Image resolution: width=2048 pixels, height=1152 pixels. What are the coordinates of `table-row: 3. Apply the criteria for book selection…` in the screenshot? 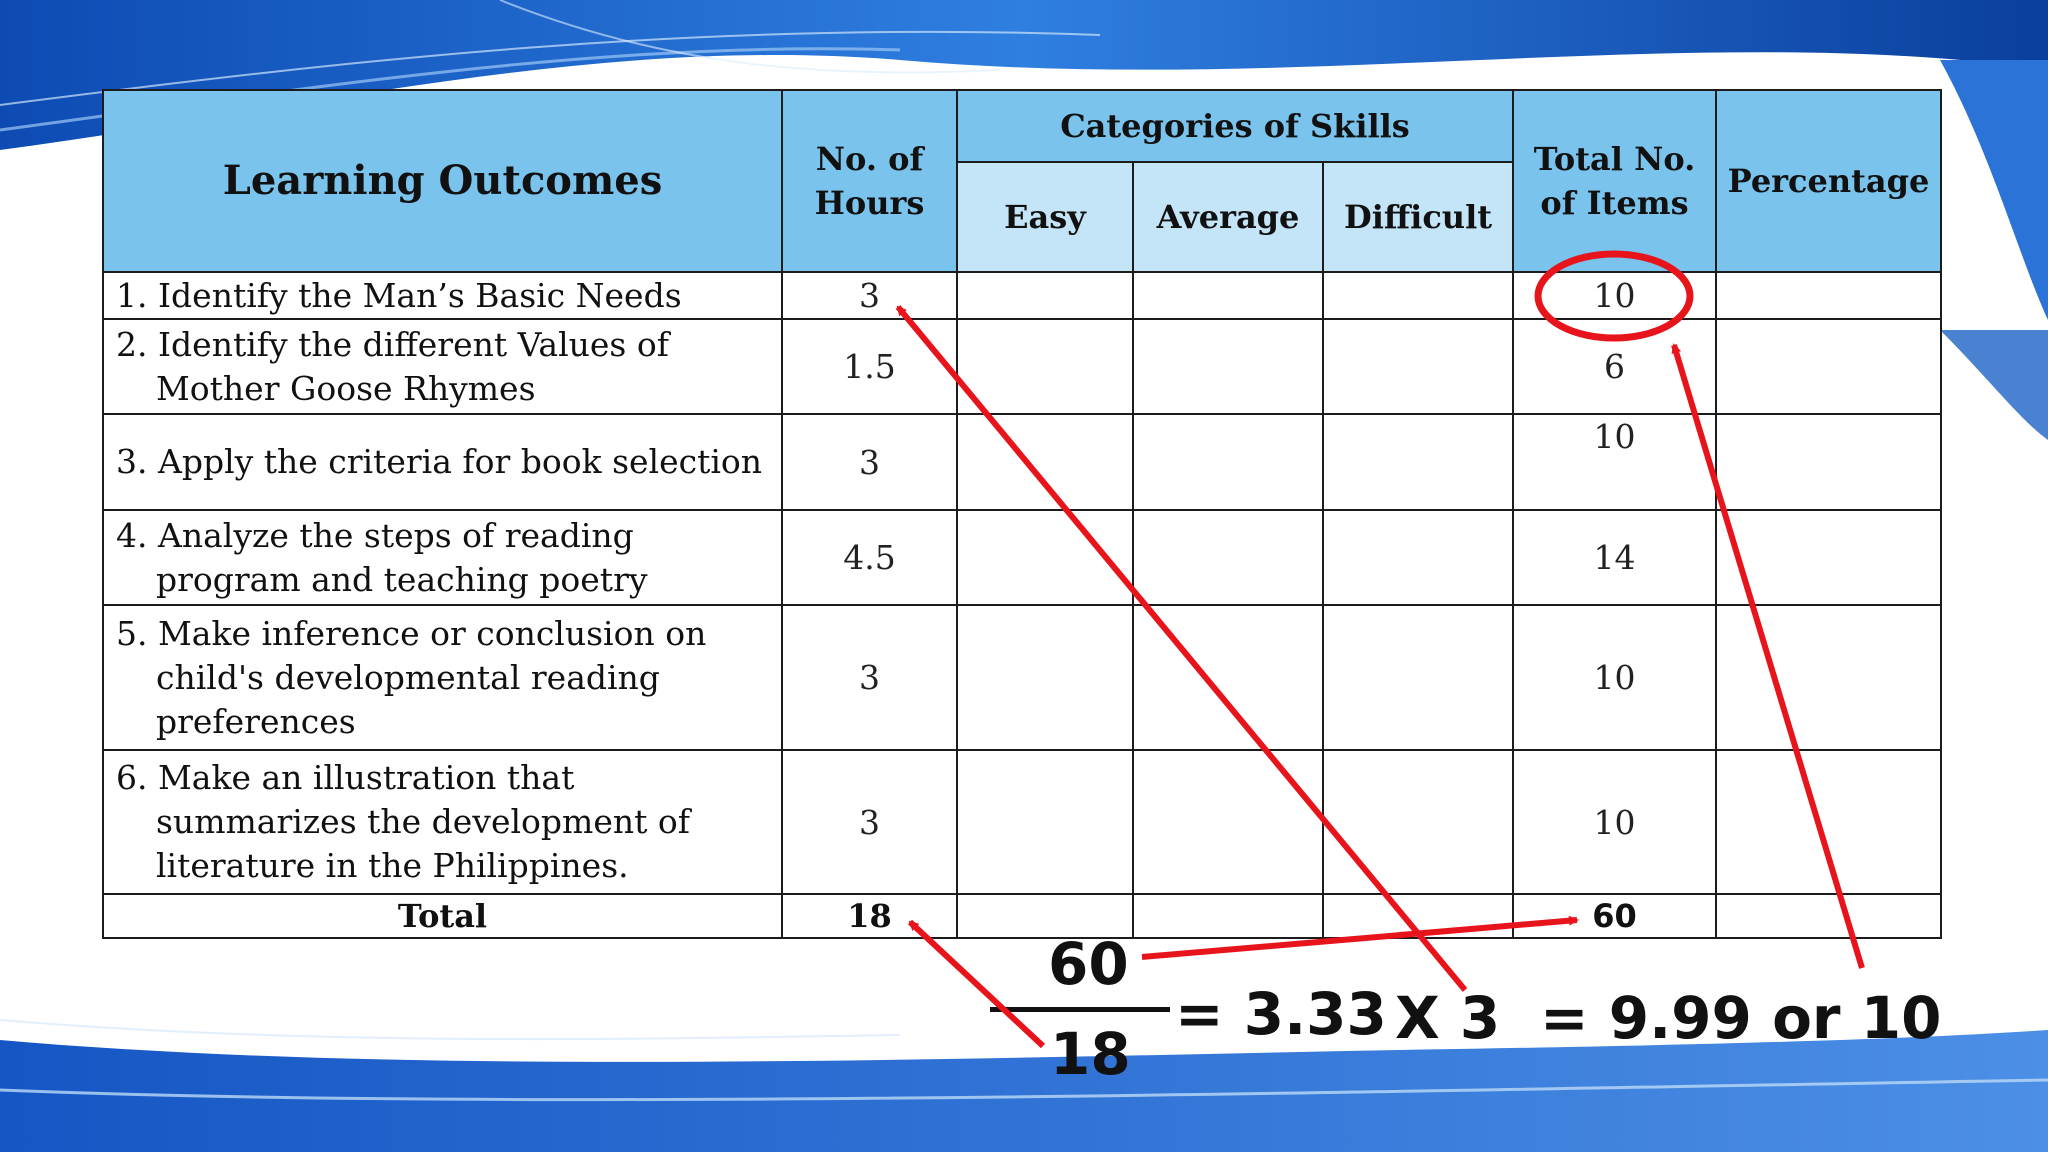 It's located at (1022, 462).